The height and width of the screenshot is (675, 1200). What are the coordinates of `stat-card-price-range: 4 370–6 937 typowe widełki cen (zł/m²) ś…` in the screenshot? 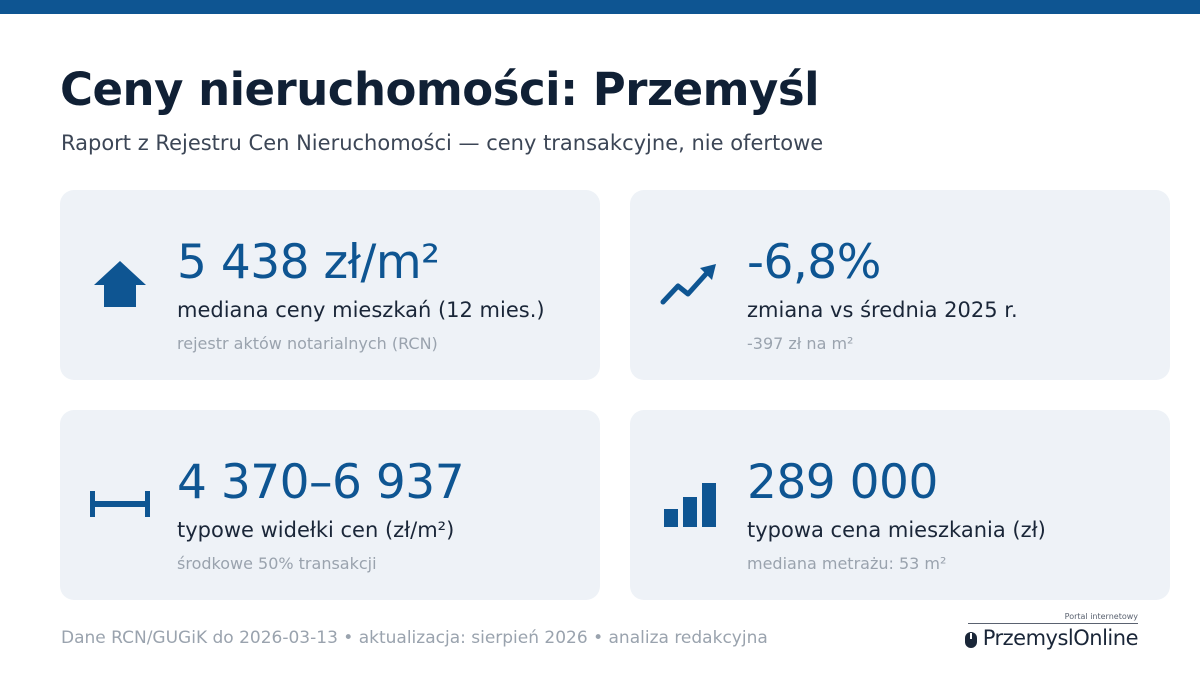 It's located at (330, 505).